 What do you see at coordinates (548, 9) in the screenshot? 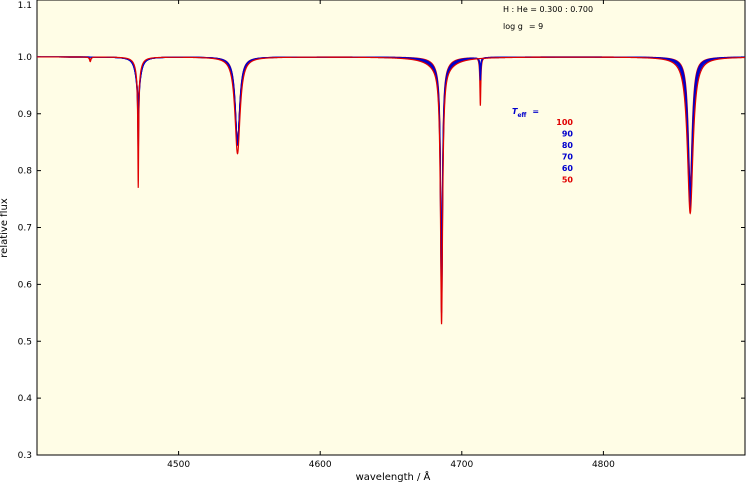
I see `composition-annotation: H : He = 0.300 : 0.700` at bounding box center [548, 9].